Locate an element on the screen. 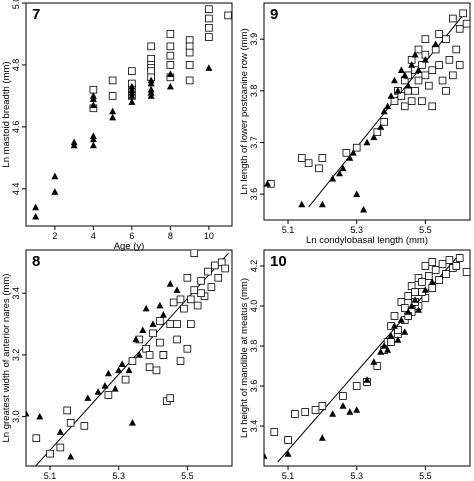  x-tick-label: 2 is located at coordinates (54, 236).